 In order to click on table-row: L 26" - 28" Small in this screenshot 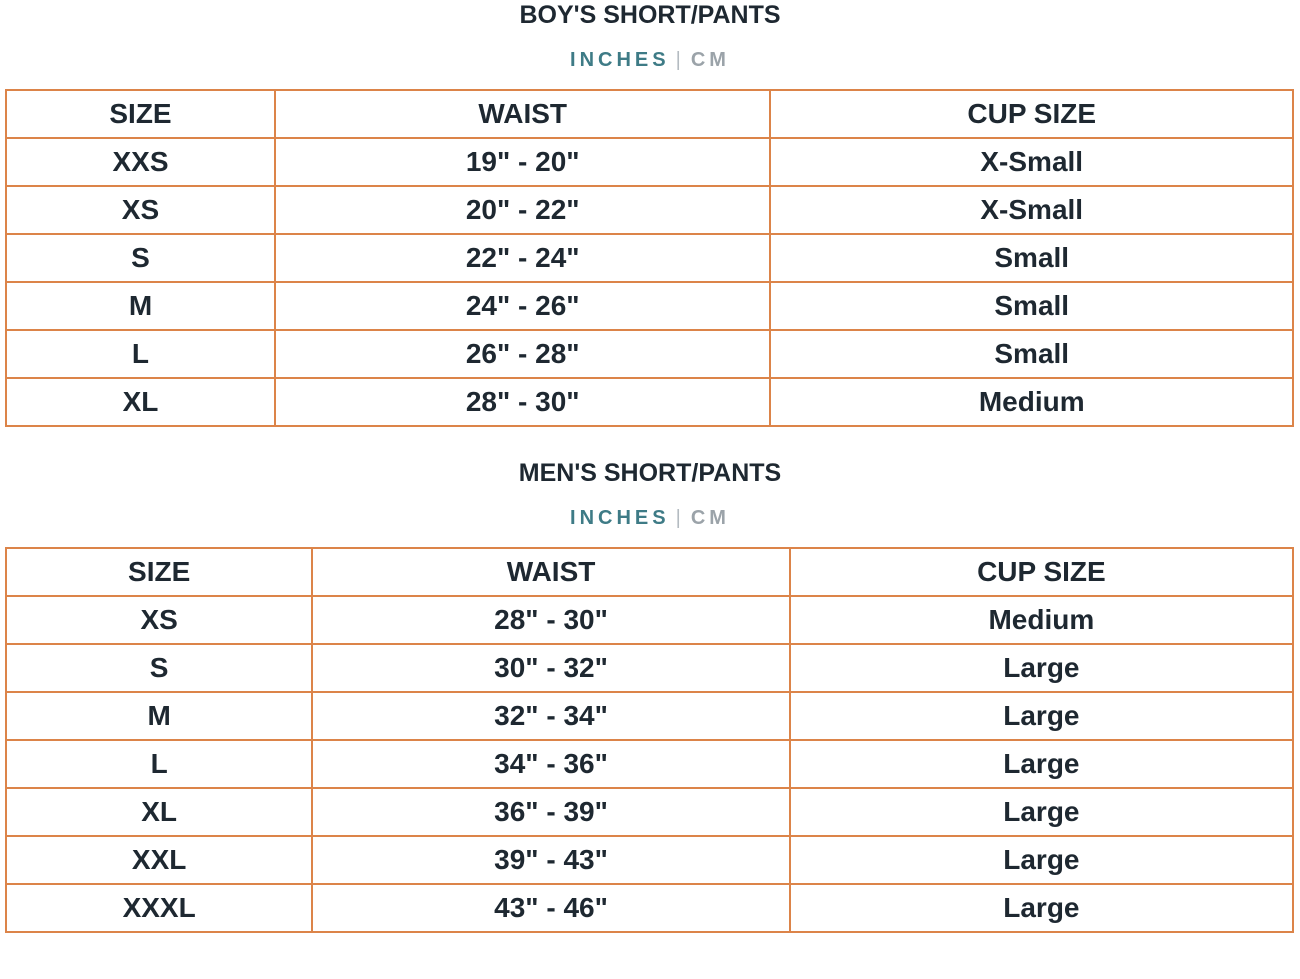, I will do `click(649, 354)`.